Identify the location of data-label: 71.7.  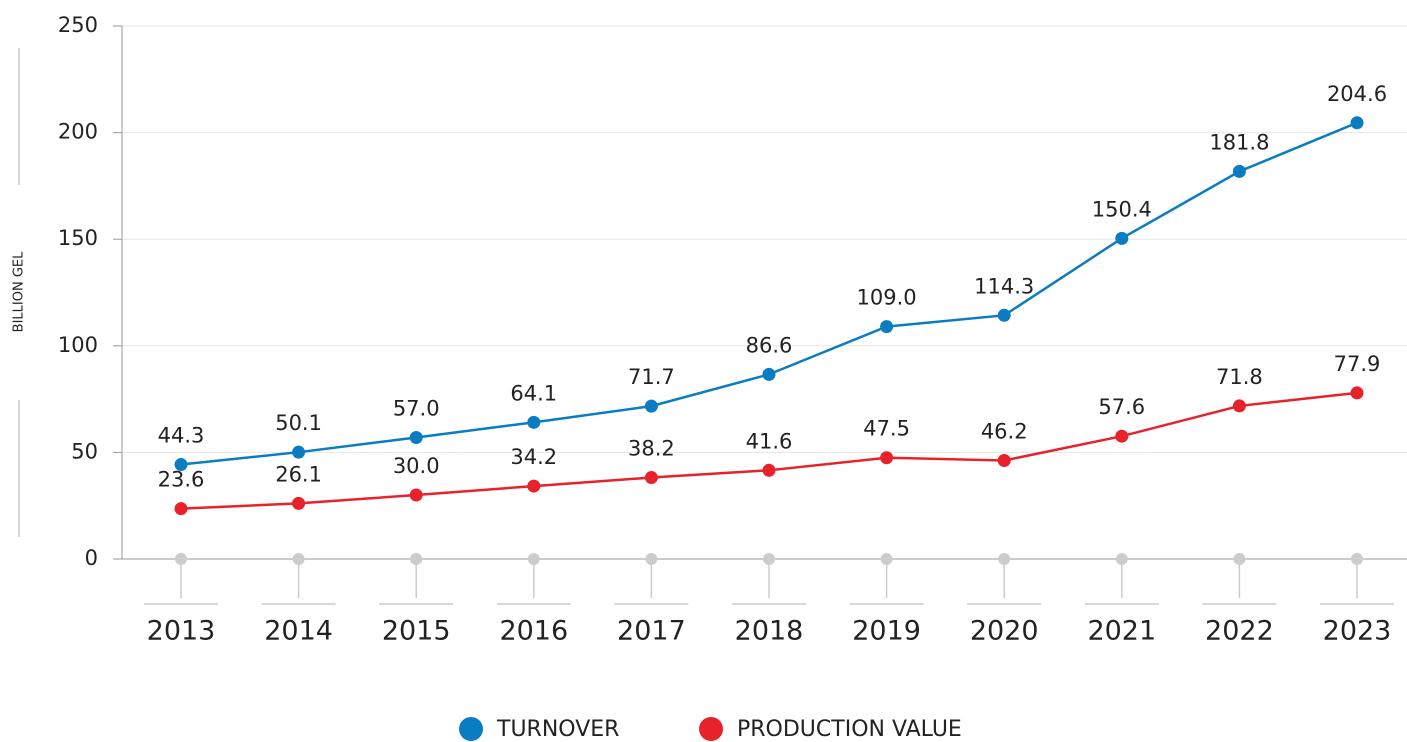
(651, 377).